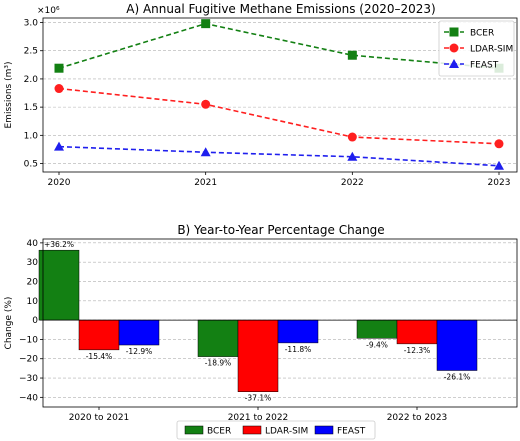  What do you see at coordinates (59, 89) in the screenshot?
I see `point-ldar-sim-2020` at bounding box center [59, 89].